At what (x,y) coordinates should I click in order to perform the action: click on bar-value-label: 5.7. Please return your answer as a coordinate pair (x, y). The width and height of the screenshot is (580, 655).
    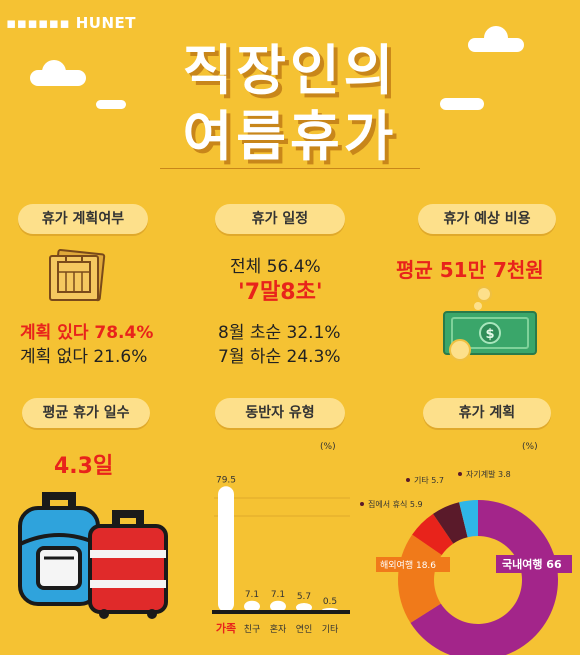
    Looking at the image, I should click on (304, 597).